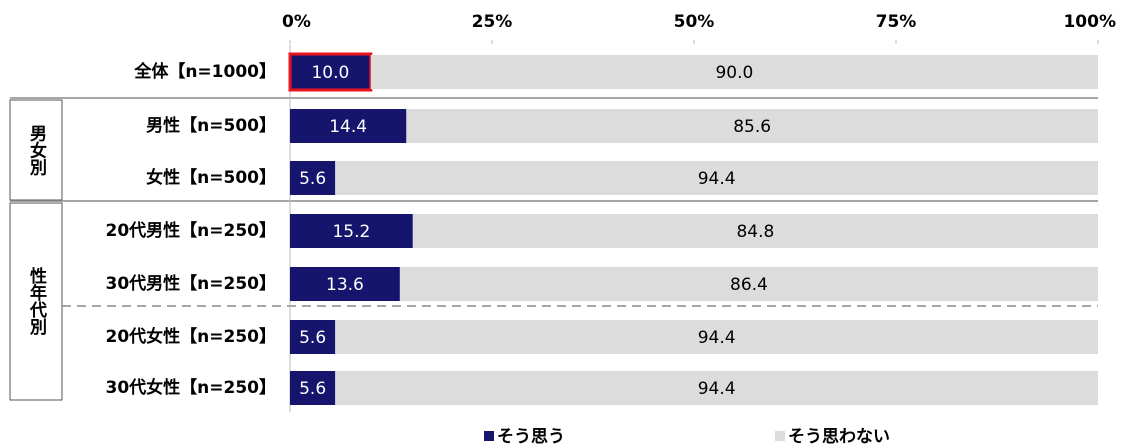 The height and width of the screenshot is (448, 1132). I want to click on x-tick-label: 75%, so click(896, 22).